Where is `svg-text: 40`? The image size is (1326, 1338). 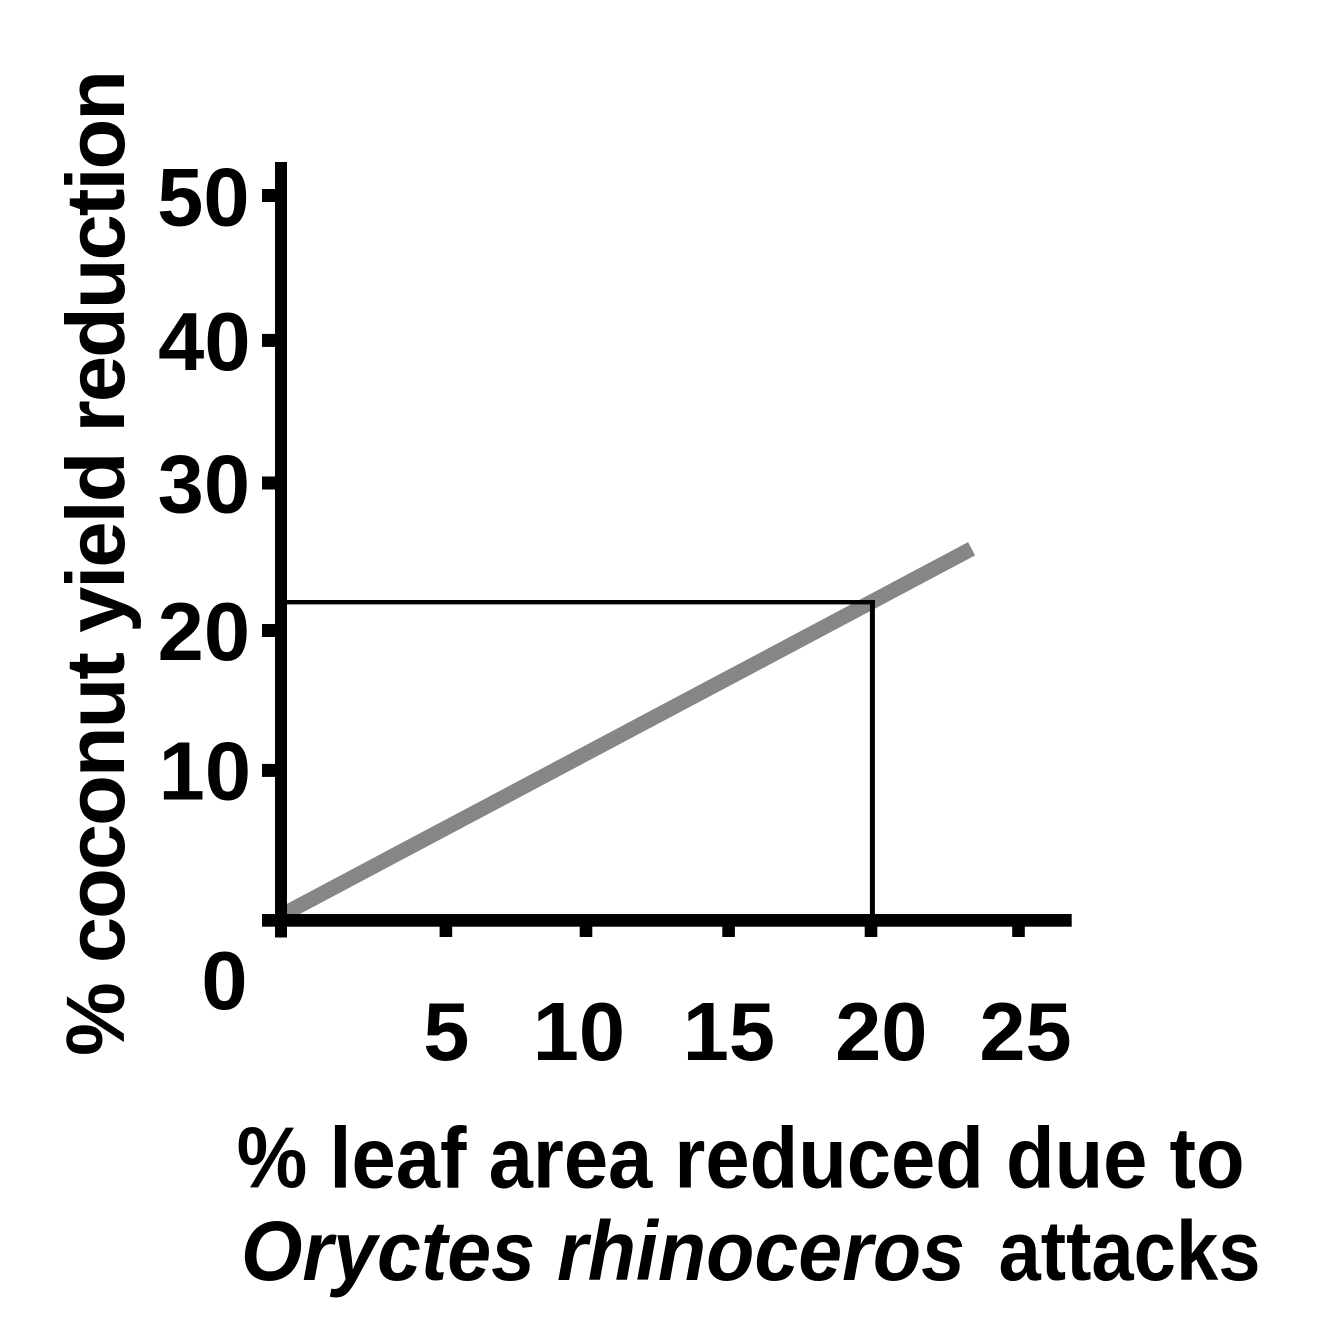
svg-text: 40 is located at coordinates (204, 341).